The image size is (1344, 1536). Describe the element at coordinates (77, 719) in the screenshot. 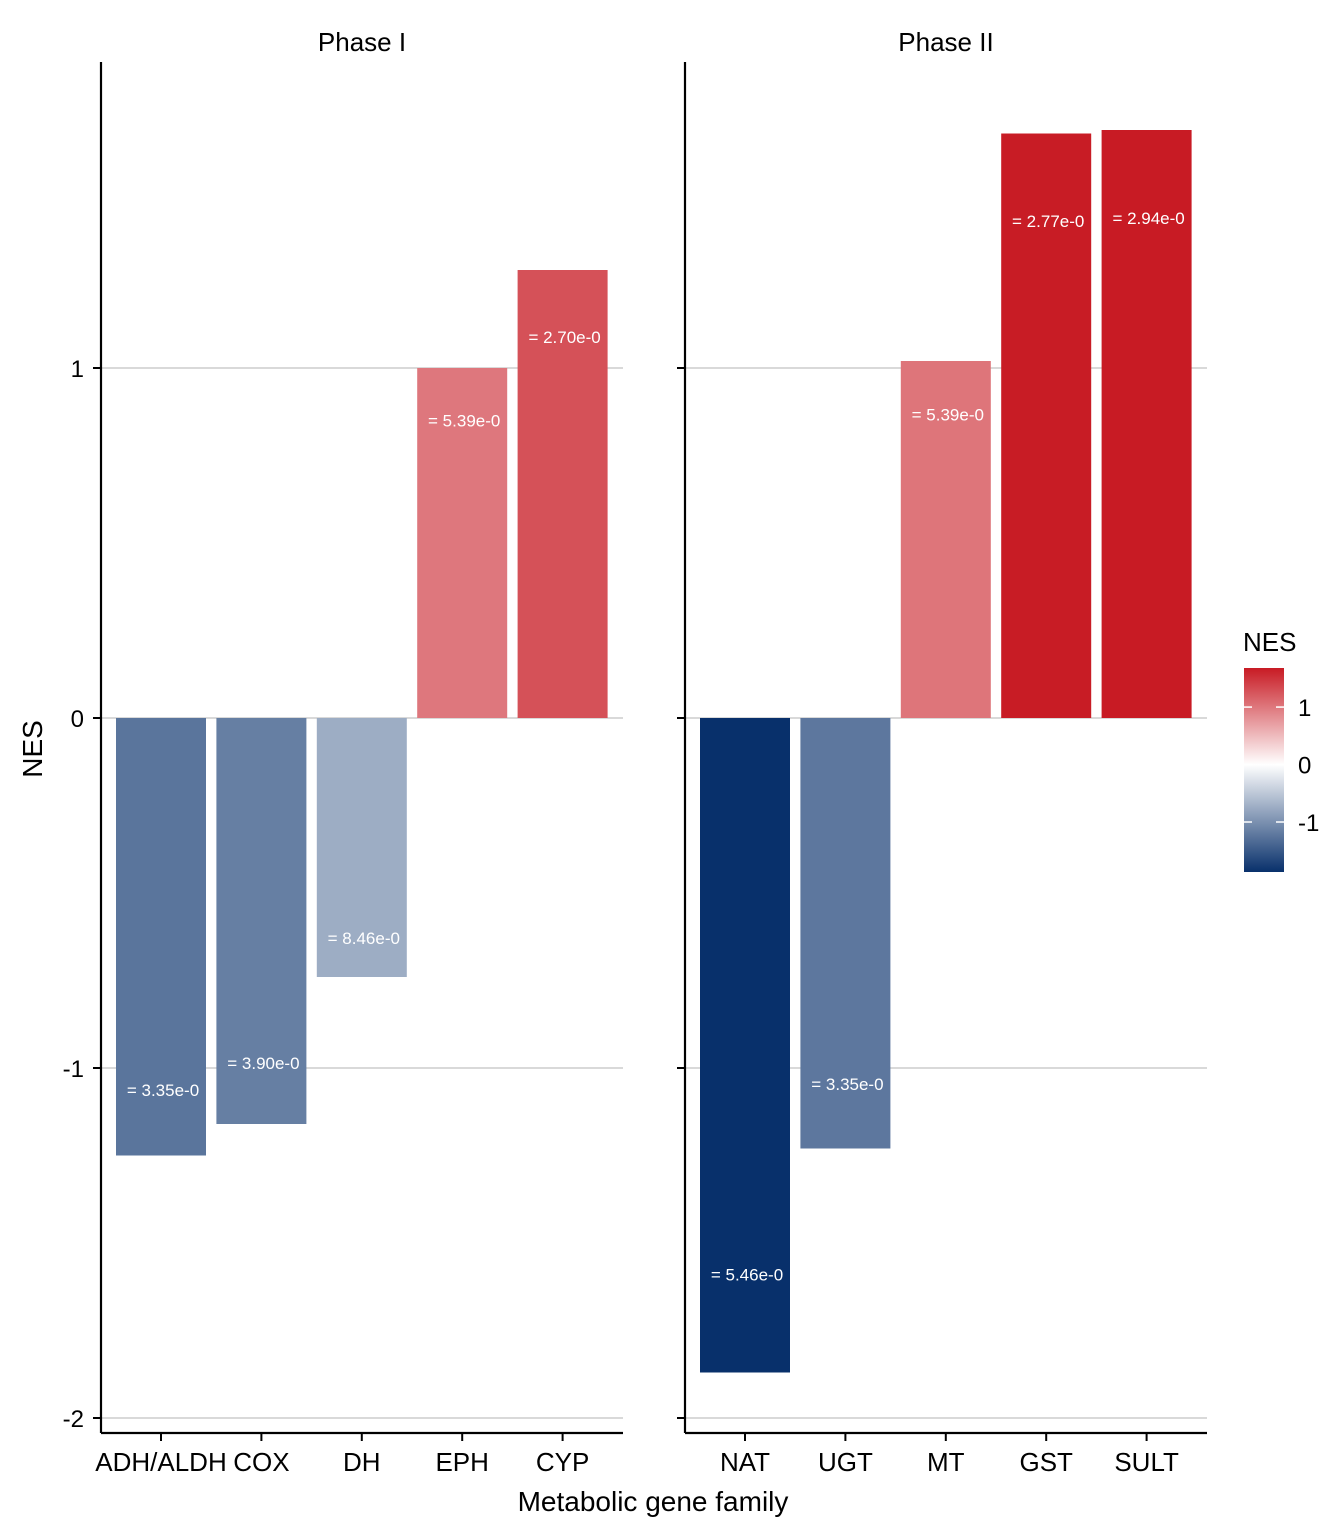

I see `y-tick-label: 0` at that location.